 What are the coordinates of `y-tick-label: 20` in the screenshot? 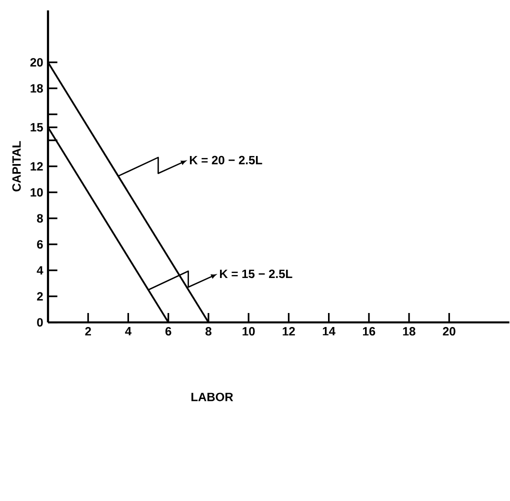 It's located at (36, 62).